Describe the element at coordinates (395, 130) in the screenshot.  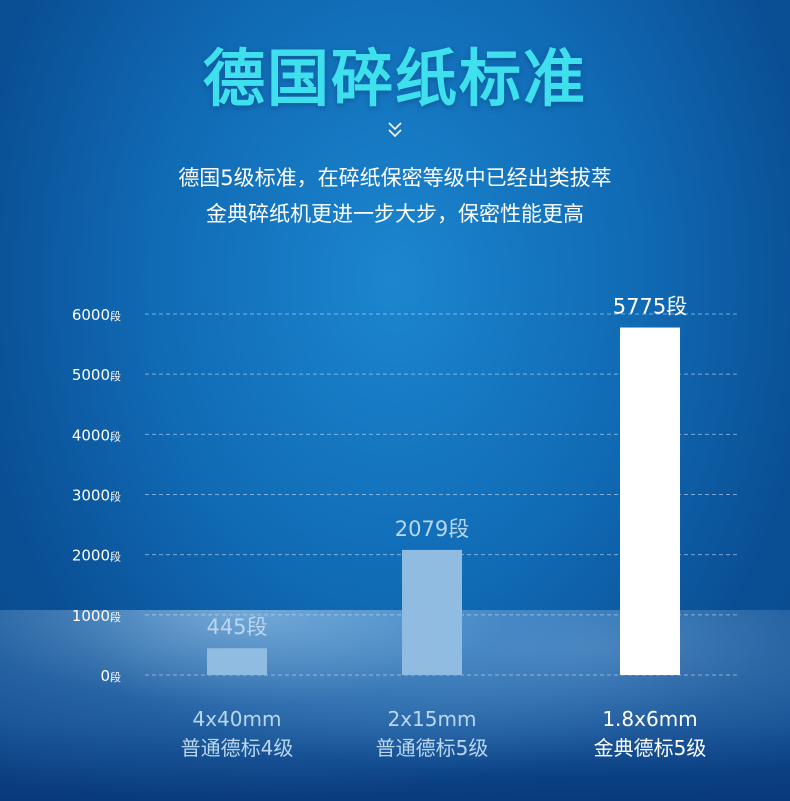
I see `double-chevron-down-icon` at that location.